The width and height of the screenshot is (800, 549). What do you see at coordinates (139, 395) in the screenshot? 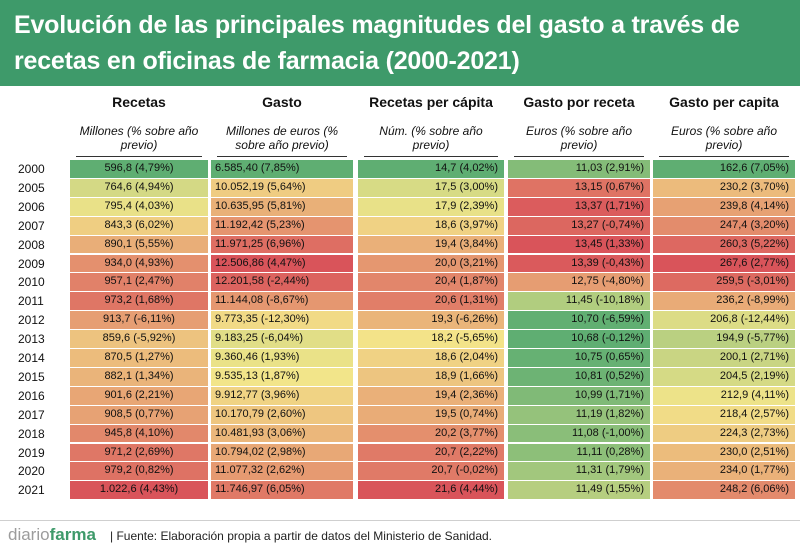
I see `heatmap-cell: 901,6 (2,21%)` at bounding box center [139, 395].